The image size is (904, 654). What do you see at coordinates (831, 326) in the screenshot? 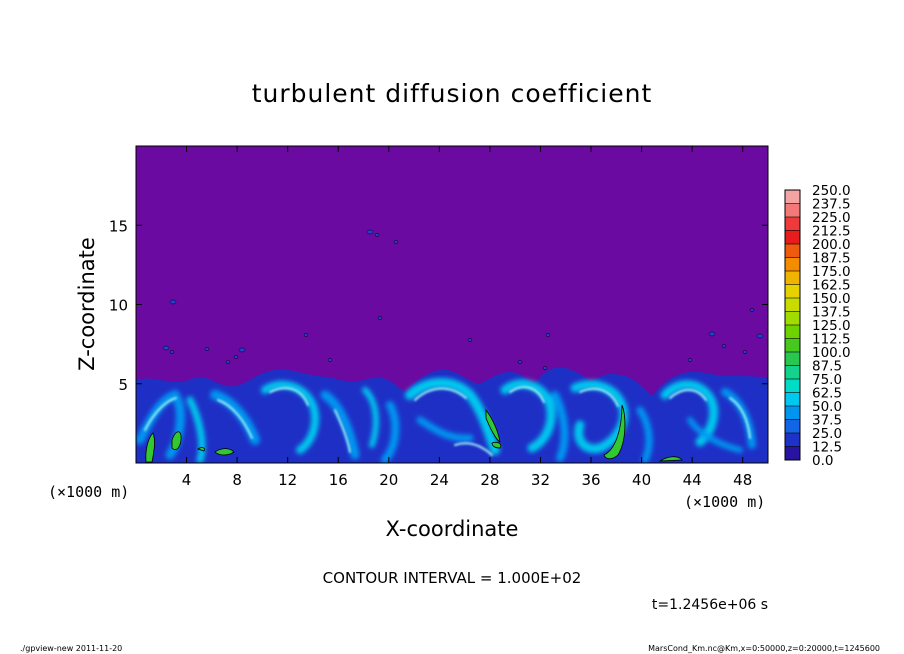
I see `colorbar-label: 125.0` at bounding box center [831, 326].